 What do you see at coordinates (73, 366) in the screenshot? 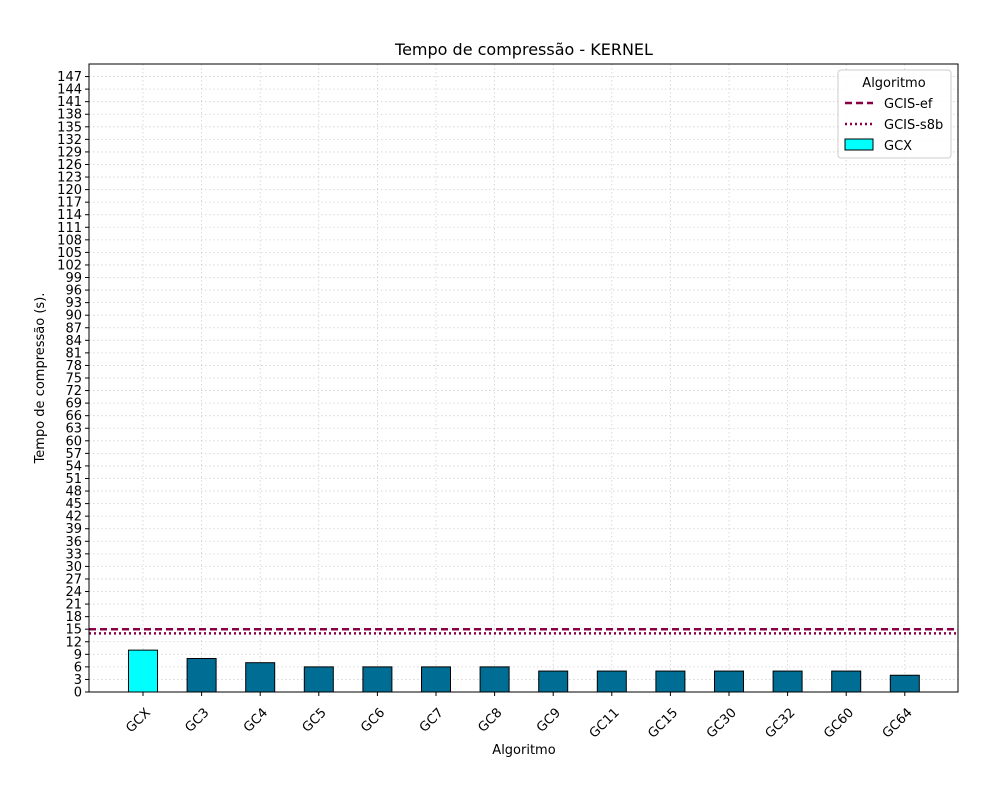
I see `y-tick-label: 78` at bounding box center [73, 366].